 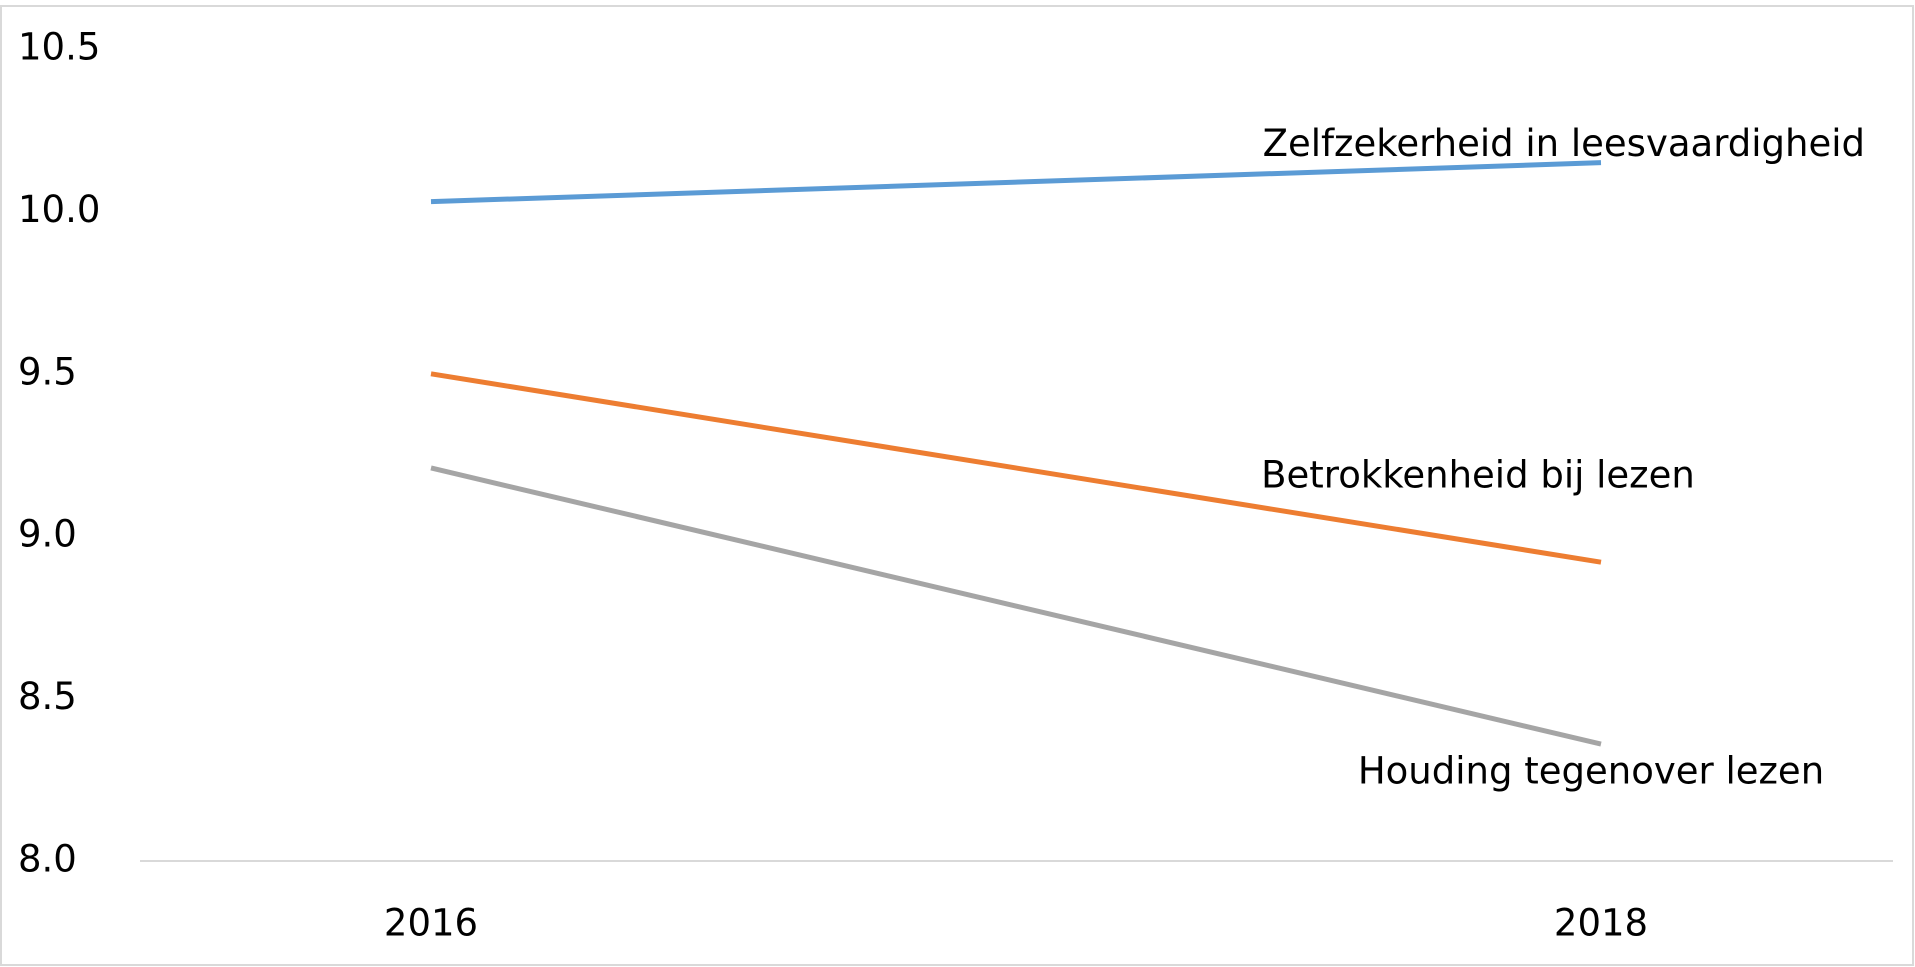 I want to click on series-label: Betrokkenheid bij lezen, so click(x=1478, y=475).